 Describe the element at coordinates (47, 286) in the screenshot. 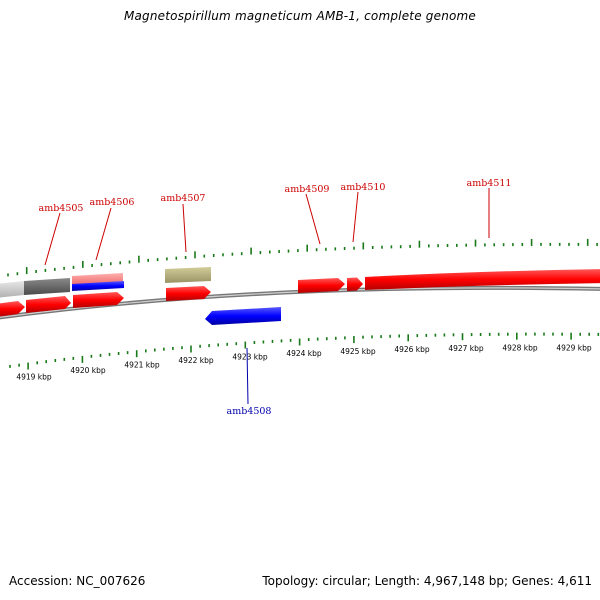

I see `feature-gray-dark` at that location.